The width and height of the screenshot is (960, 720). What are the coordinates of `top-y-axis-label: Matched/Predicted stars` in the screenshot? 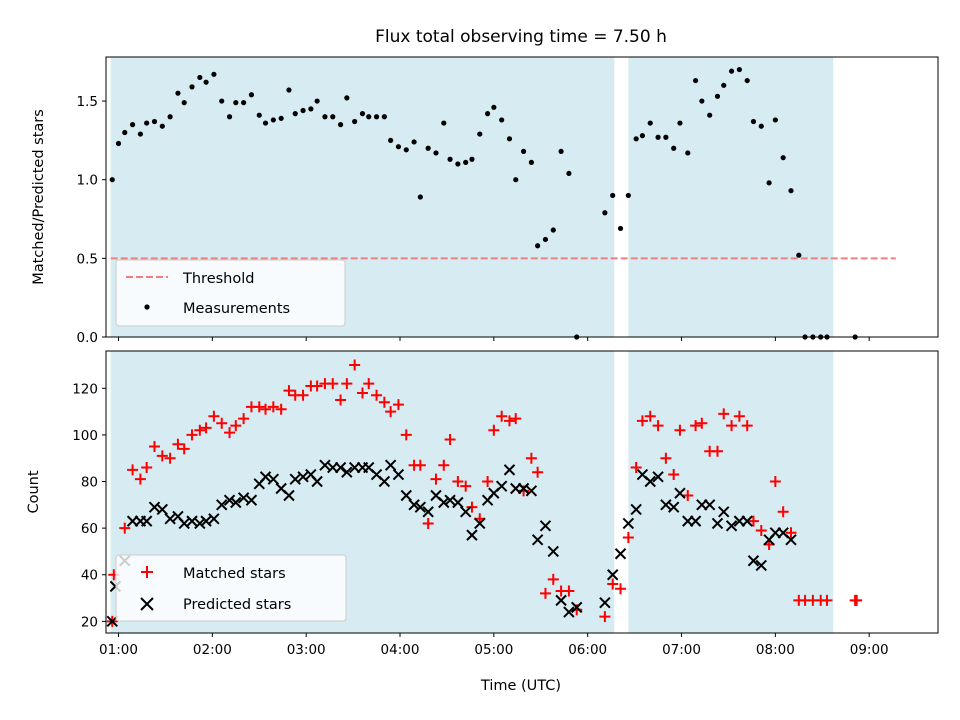 It's located at (39, 197).